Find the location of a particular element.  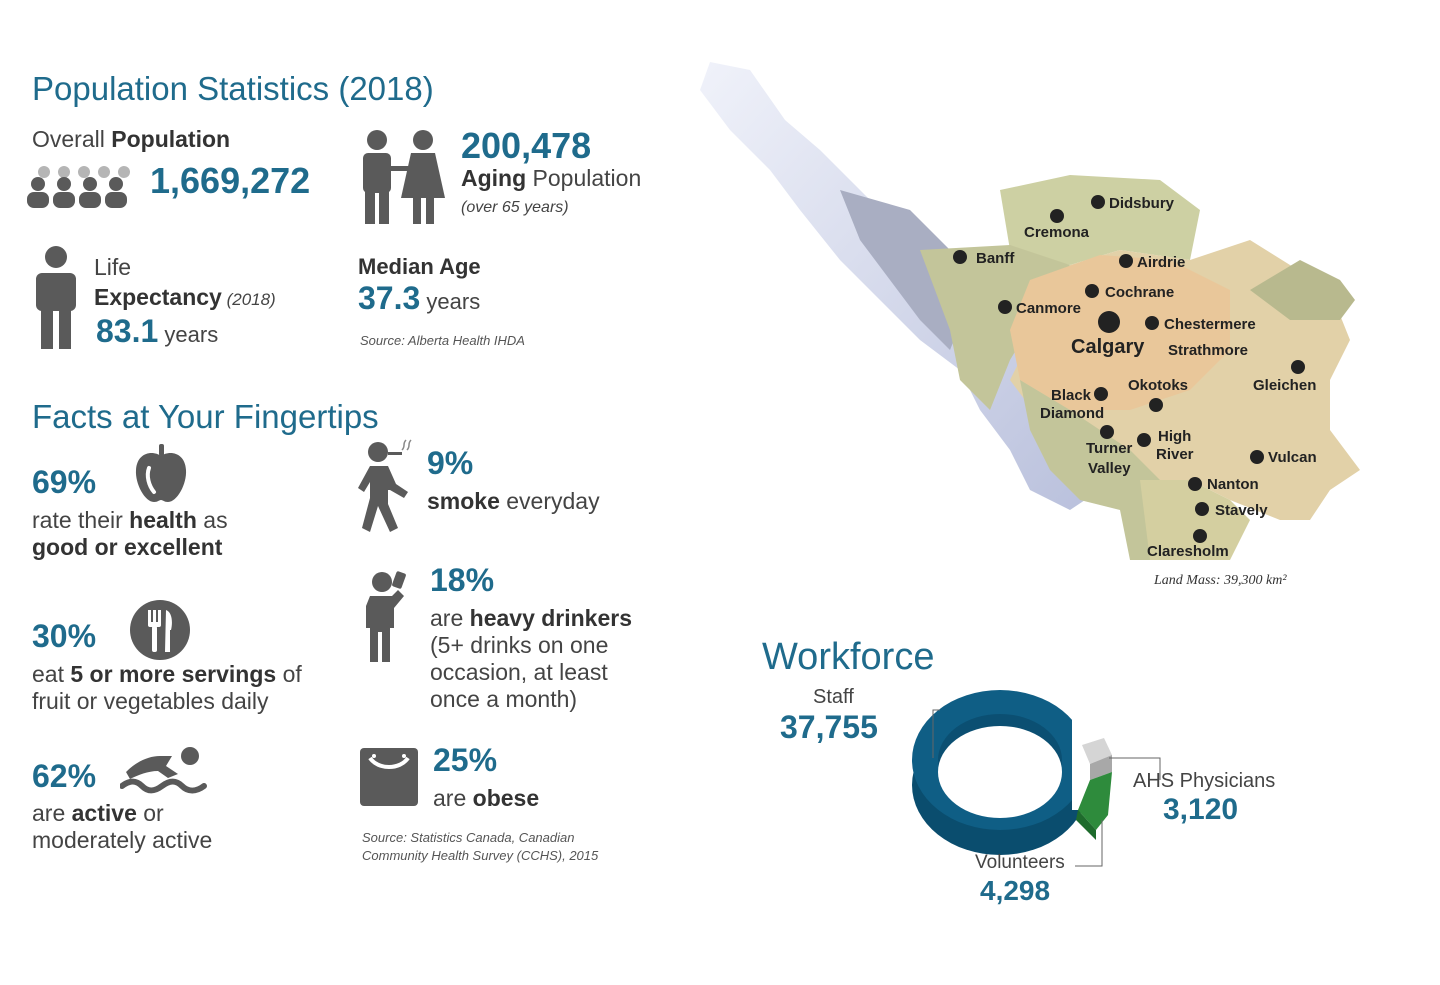

overall-population-label: Overall Population is located at coordinates (131, 139).